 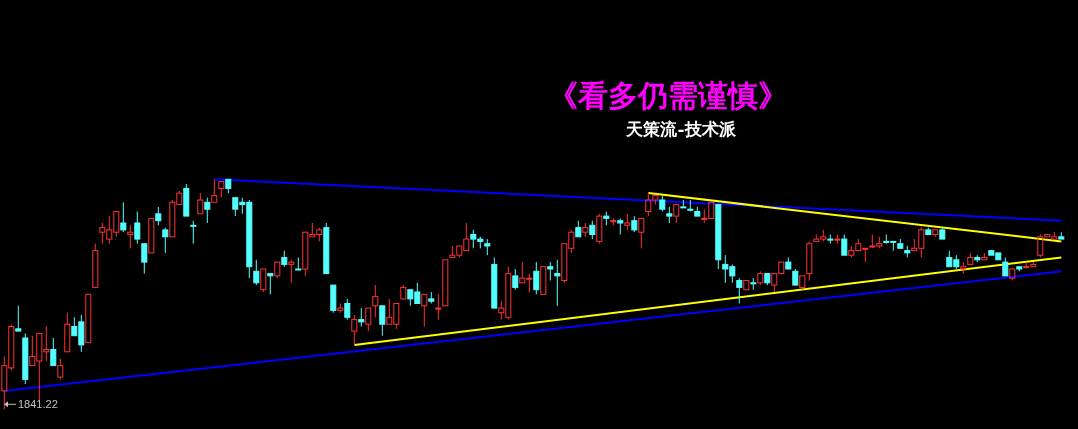 I want to click on annotation: 1841.22, so click(x=38, y=404).